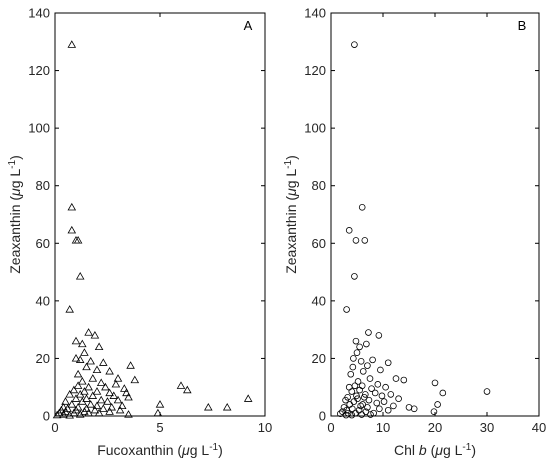 The width and height of the screenshot is (550, 464). I want to click on y-tick-label: 60, so click(319, 243).